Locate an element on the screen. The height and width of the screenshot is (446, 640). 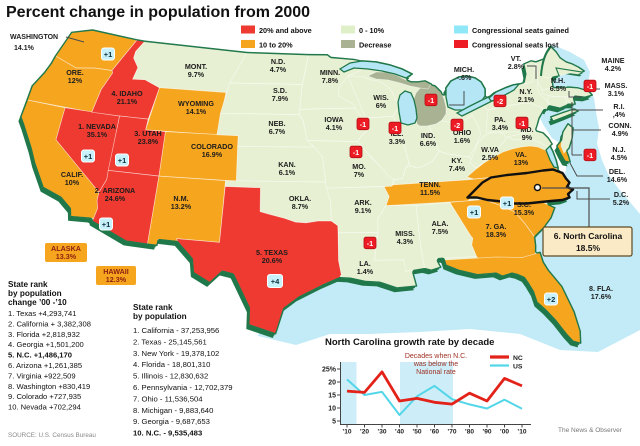
svg-text: MONT. is located at coordinates (196, 66).